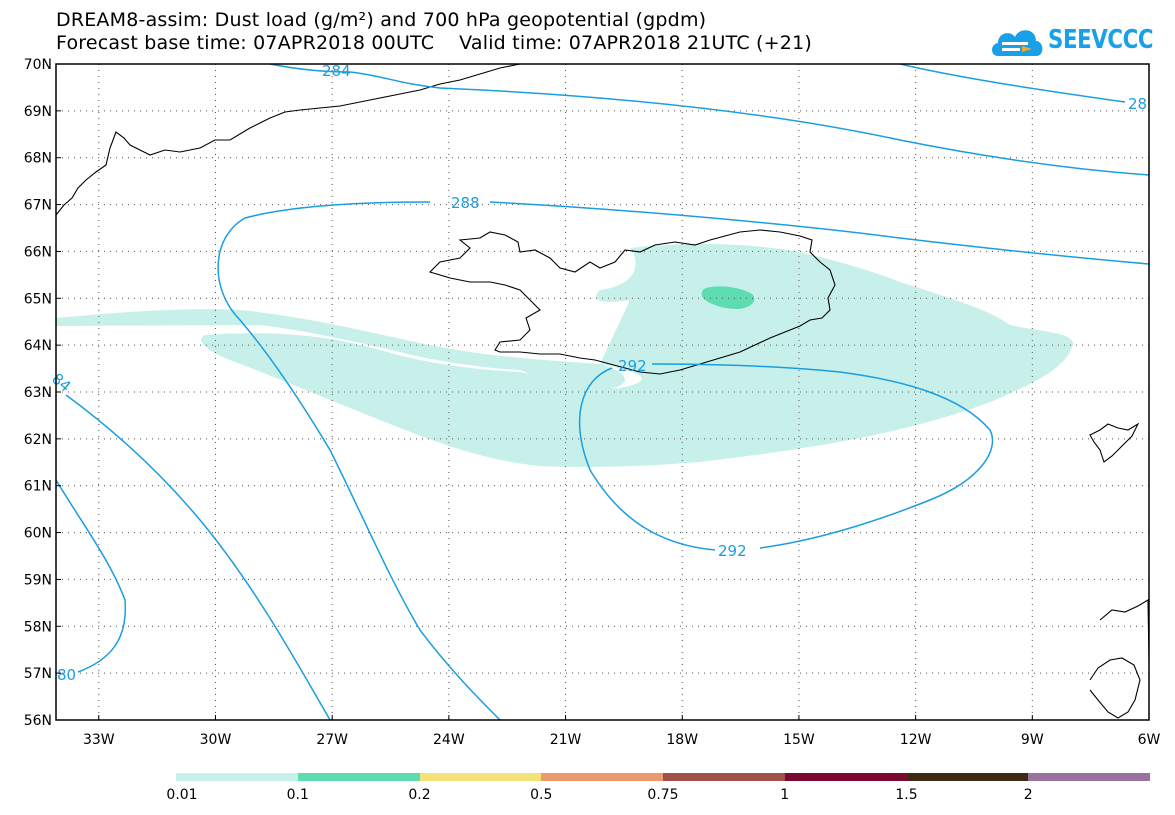  I want to click on colorbar-label: 2, so click(1028, 795).